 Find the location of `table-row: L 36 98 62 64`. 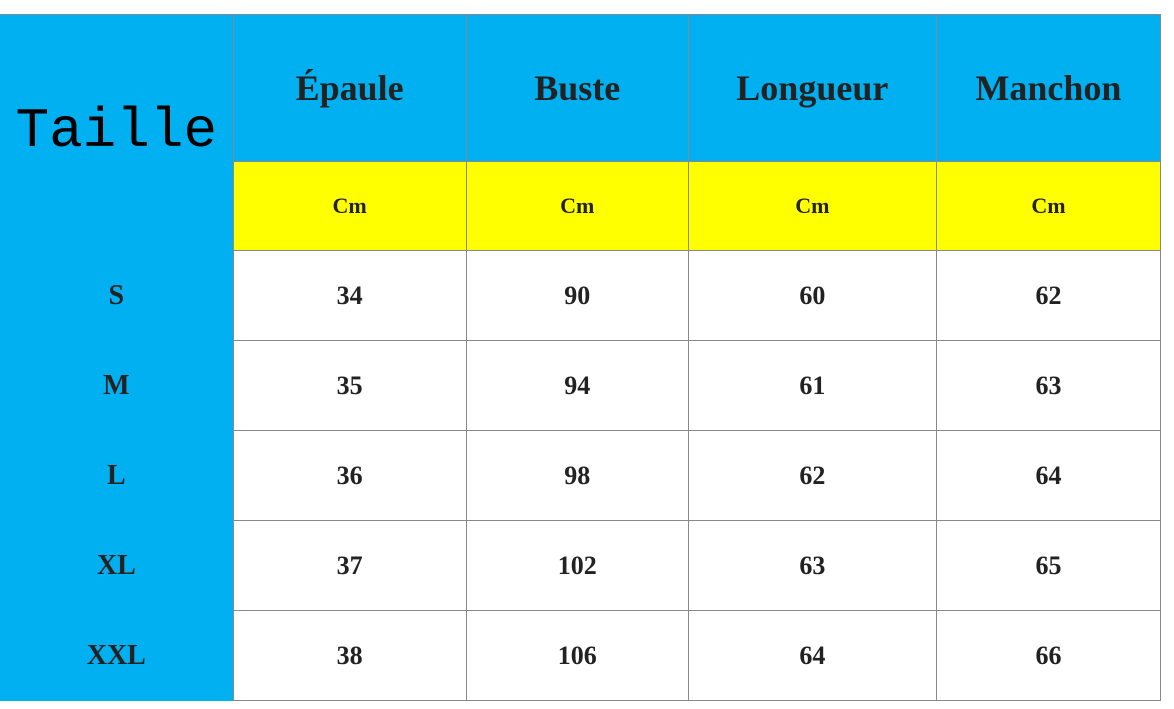

table-row: L 36 98 62 64 is located at coordinates (581, 475).